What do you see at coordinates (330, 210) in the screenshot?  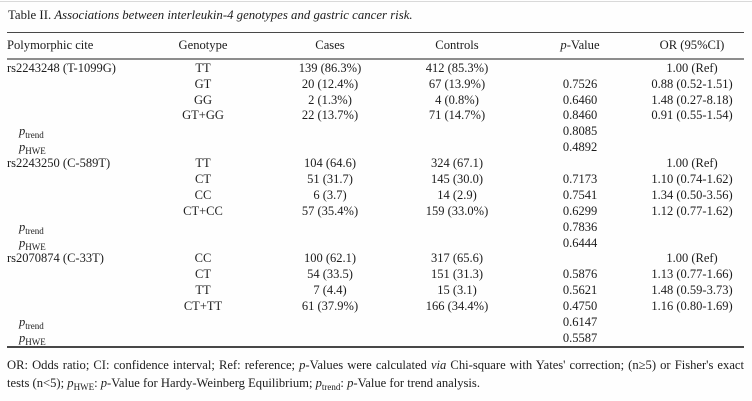 I see `cases-cell: 57 (35.4%)` at bounding box center [330, 210].